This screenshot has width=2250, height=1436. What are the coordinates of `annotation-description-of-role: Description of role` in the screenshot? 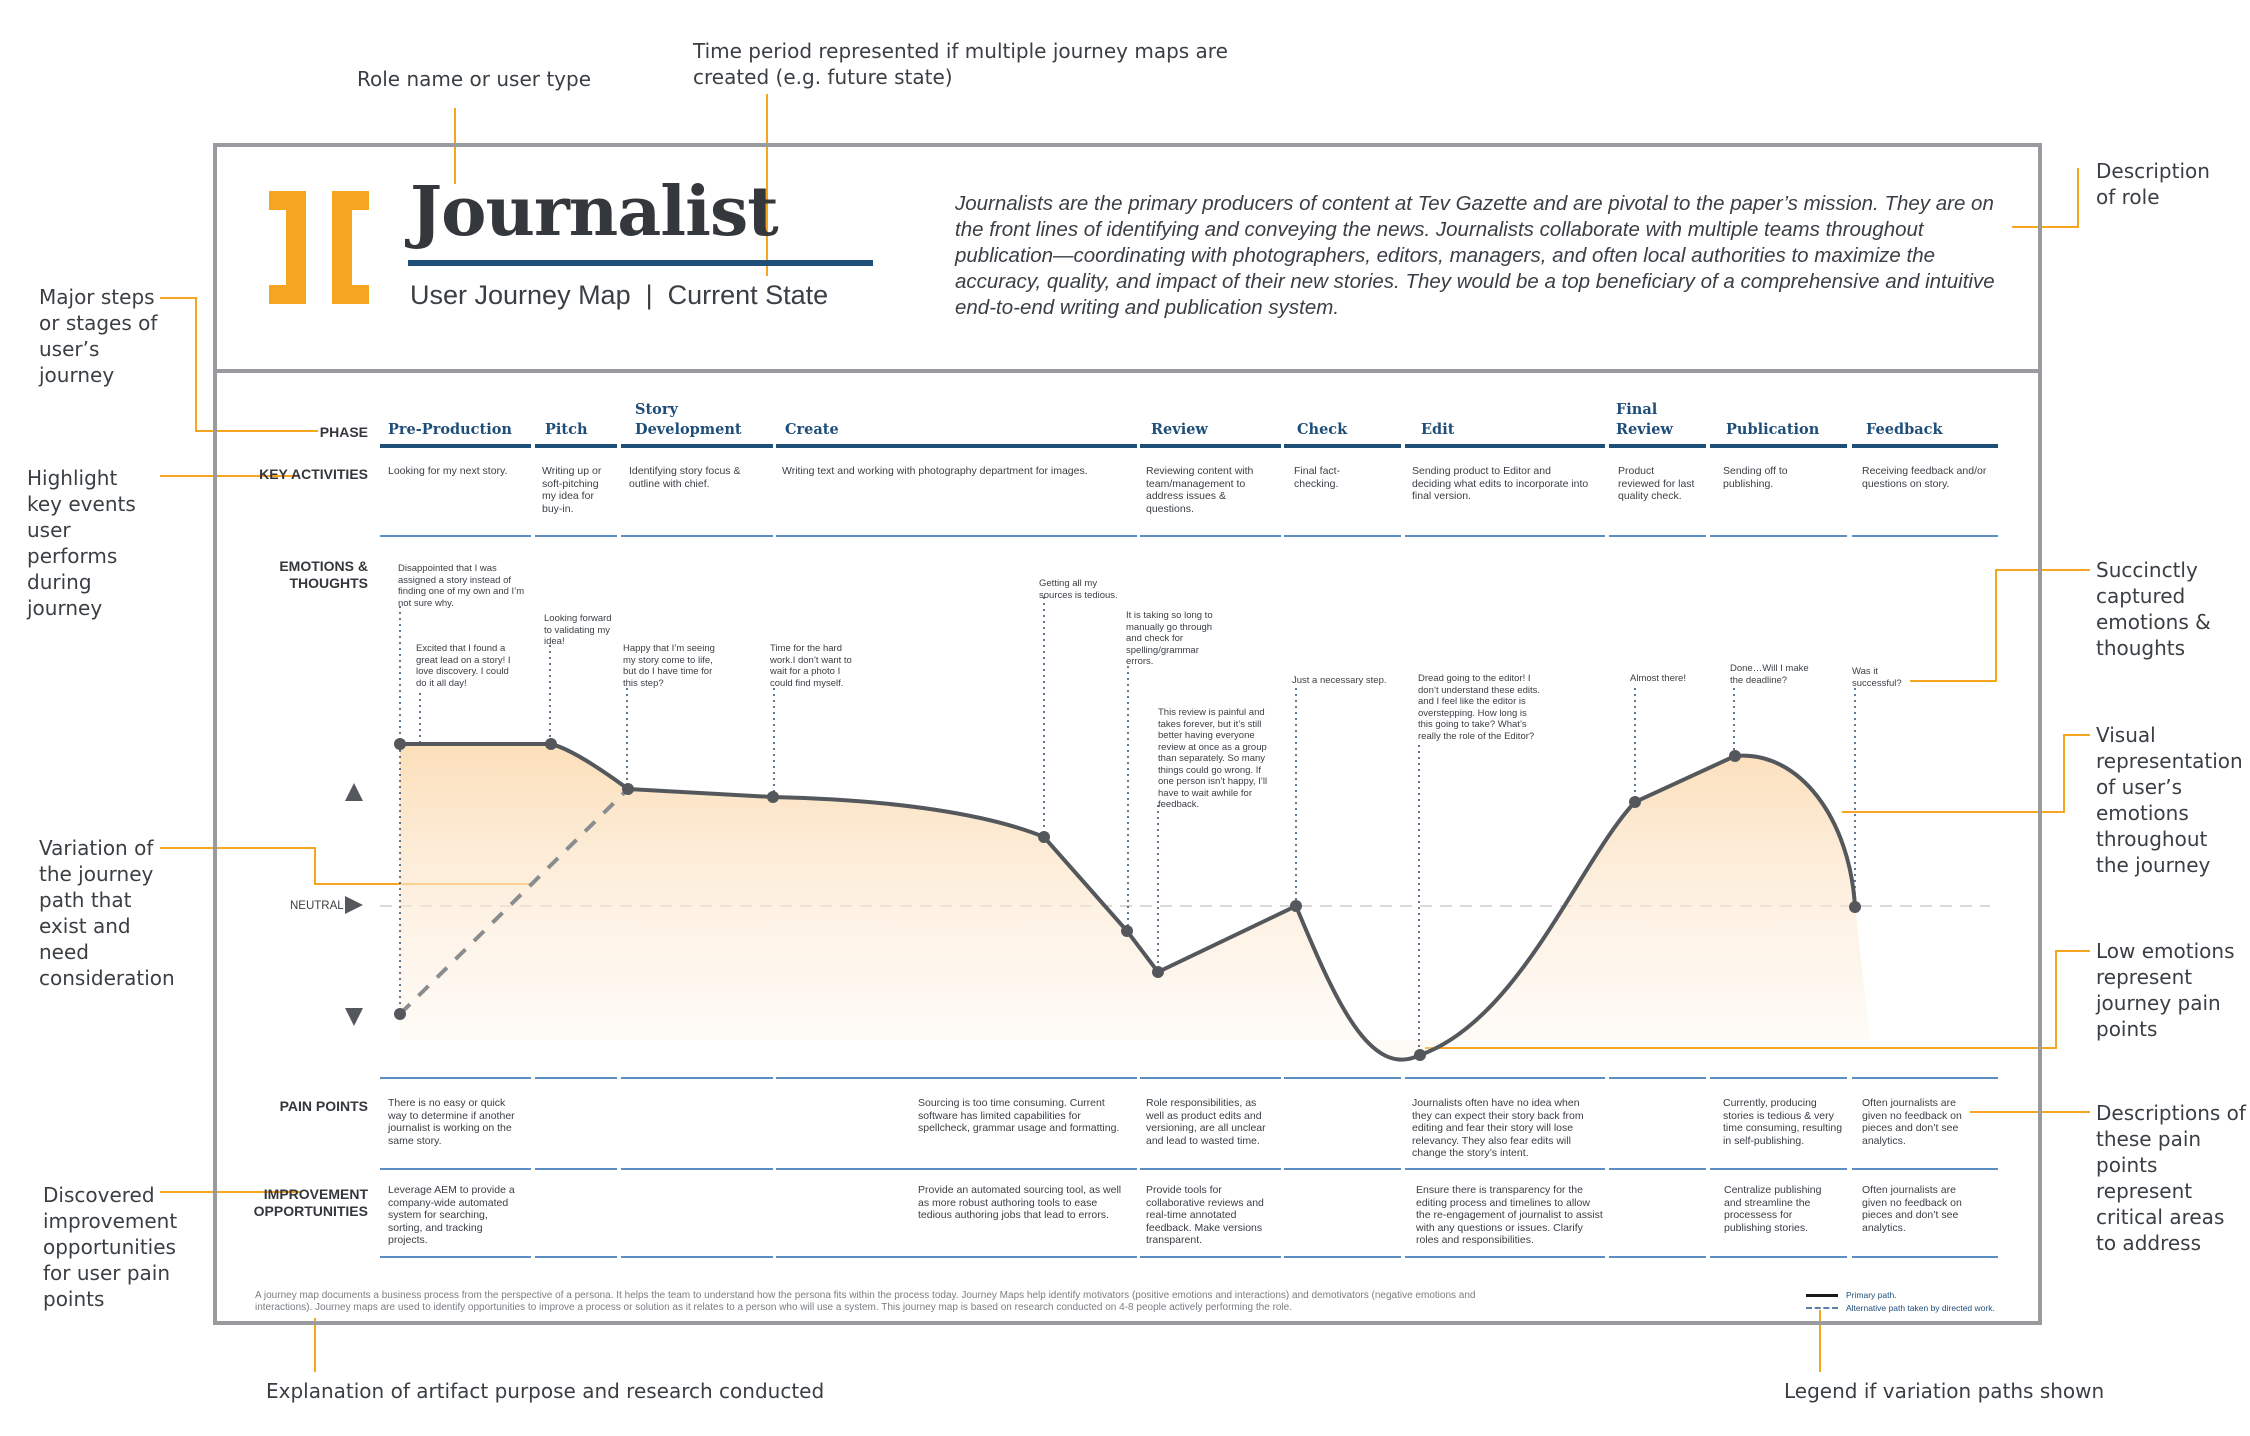 It's located at (2153, 184).